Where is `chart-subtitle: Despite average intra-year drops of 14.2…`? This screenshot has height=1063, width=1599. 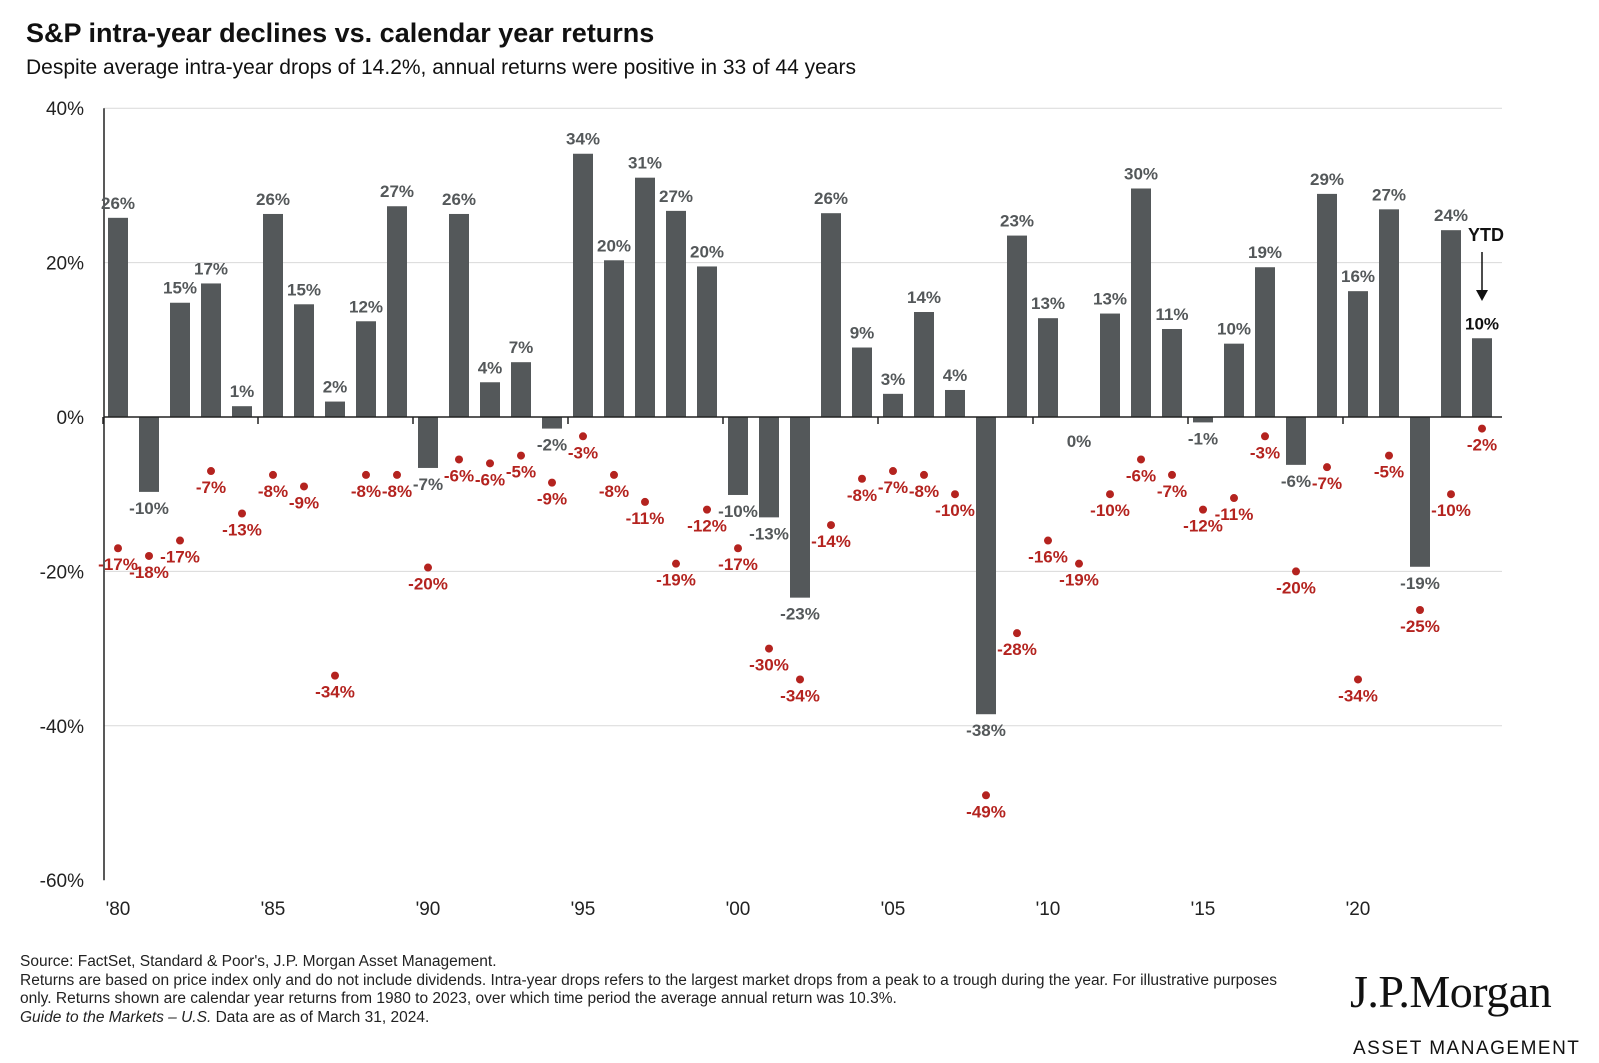 chart-subtitle: Despite average intra-year drops of 14.2… is located at coordinates (441, 67).